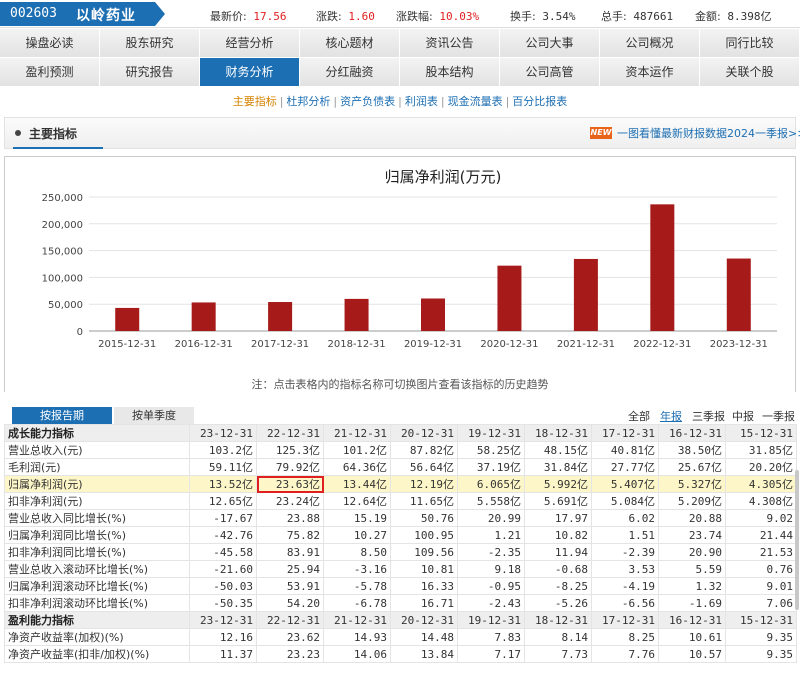 Image resolution: width=800 pixels, height=675 pixels. What do you see at coordinates (586, 344) in the screenshot?
I see `x-tick-label: 2021-12-31` at bounding box center [586, 344].